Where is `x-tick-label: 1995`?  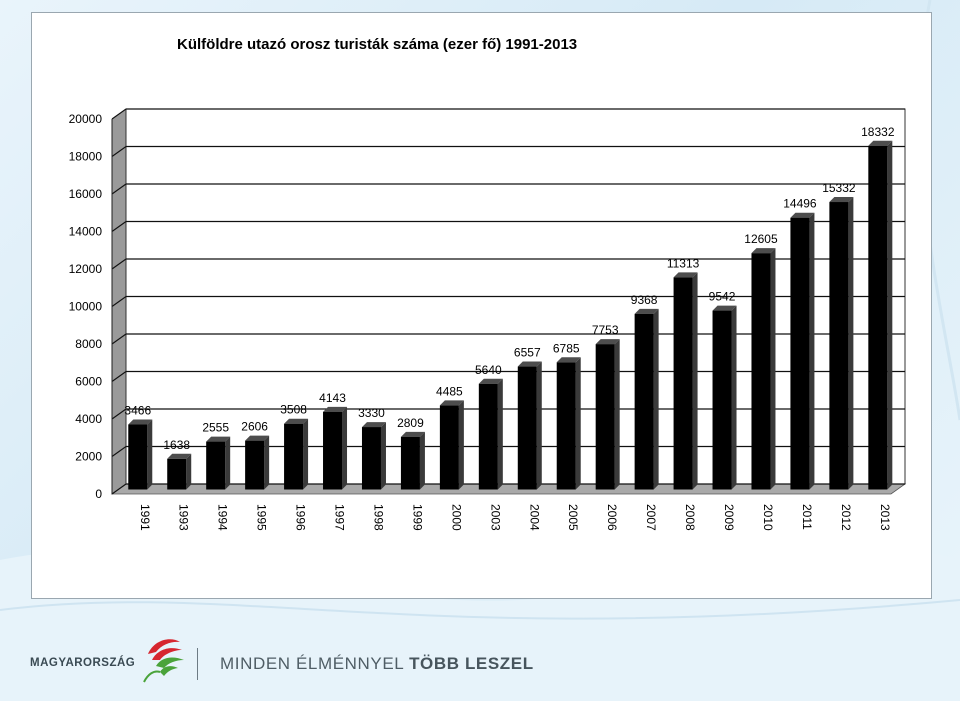
x-tick-label: 1995 is located at coordinates (262, 517).